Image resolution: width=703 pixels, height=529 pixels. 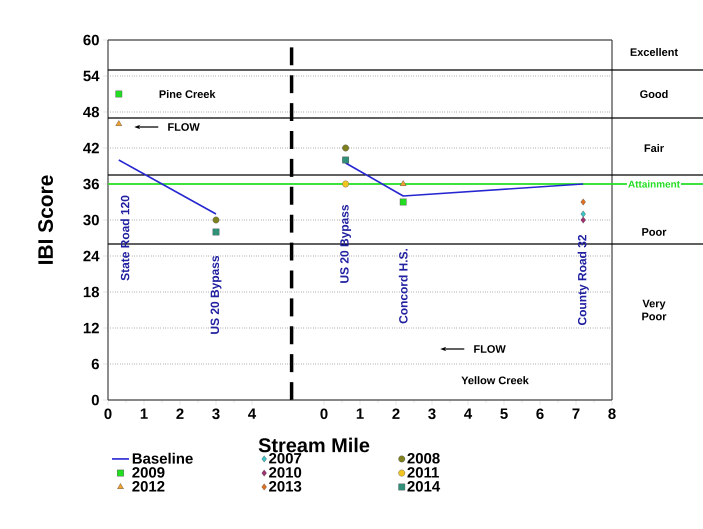 I want to click on annotation: County Road 32, so click(x=583, y=280).